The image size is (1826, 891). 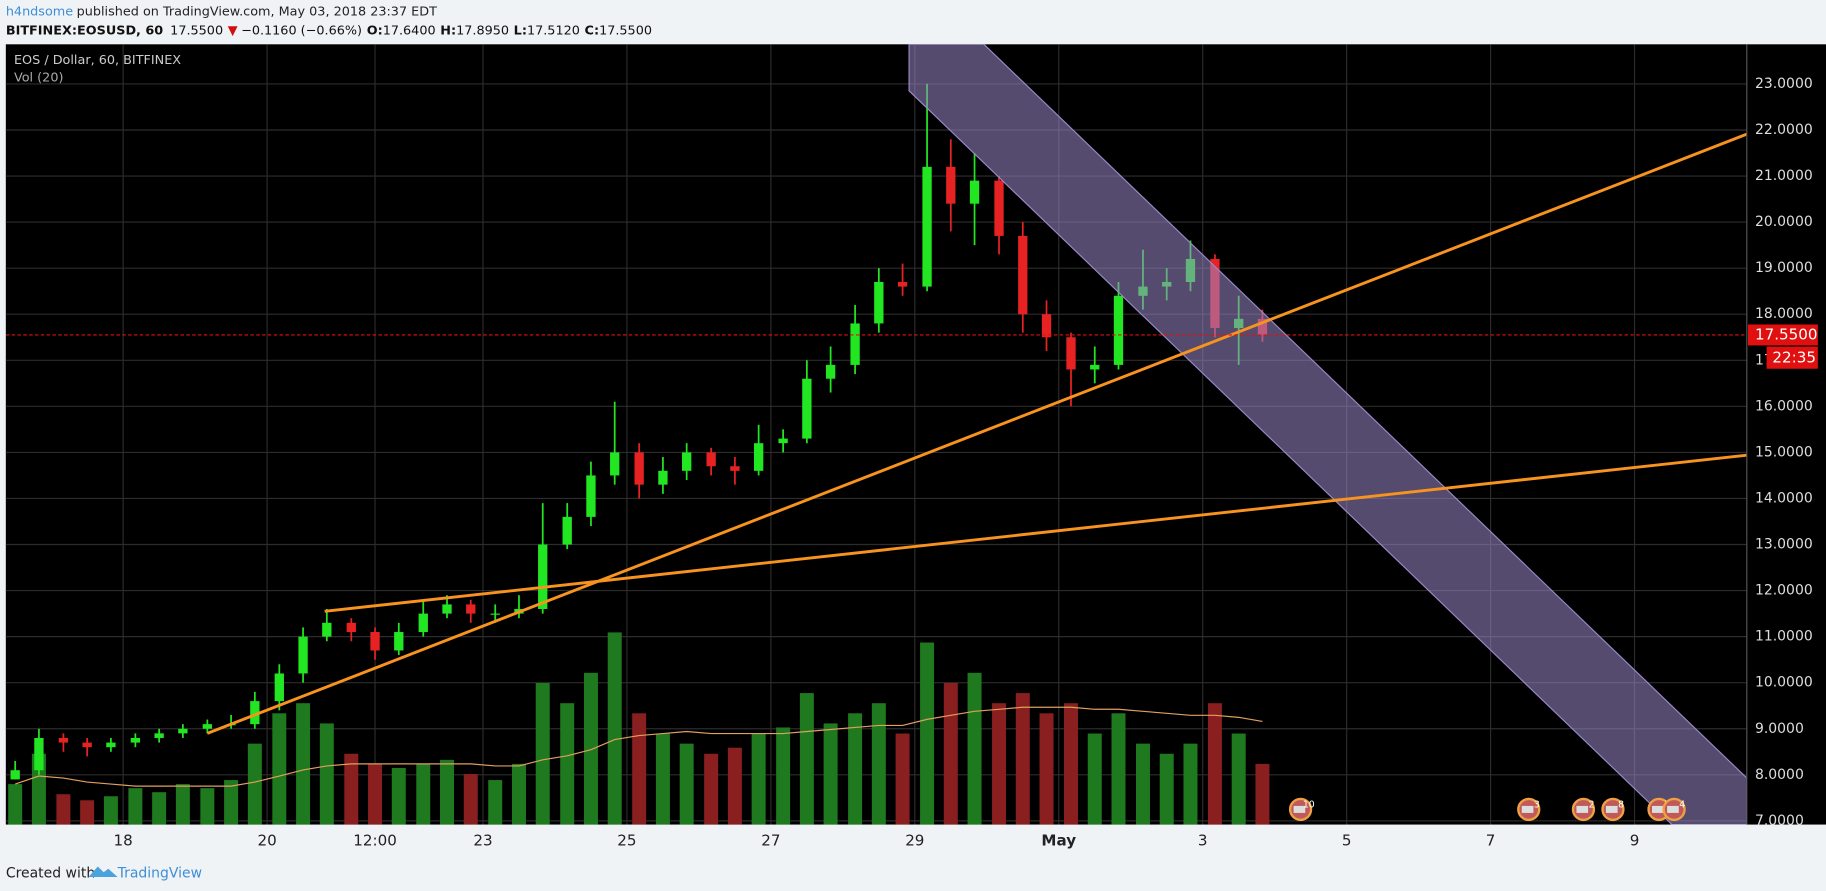 I want to click on x-tick-label: 20, so click(x=266, y=840).